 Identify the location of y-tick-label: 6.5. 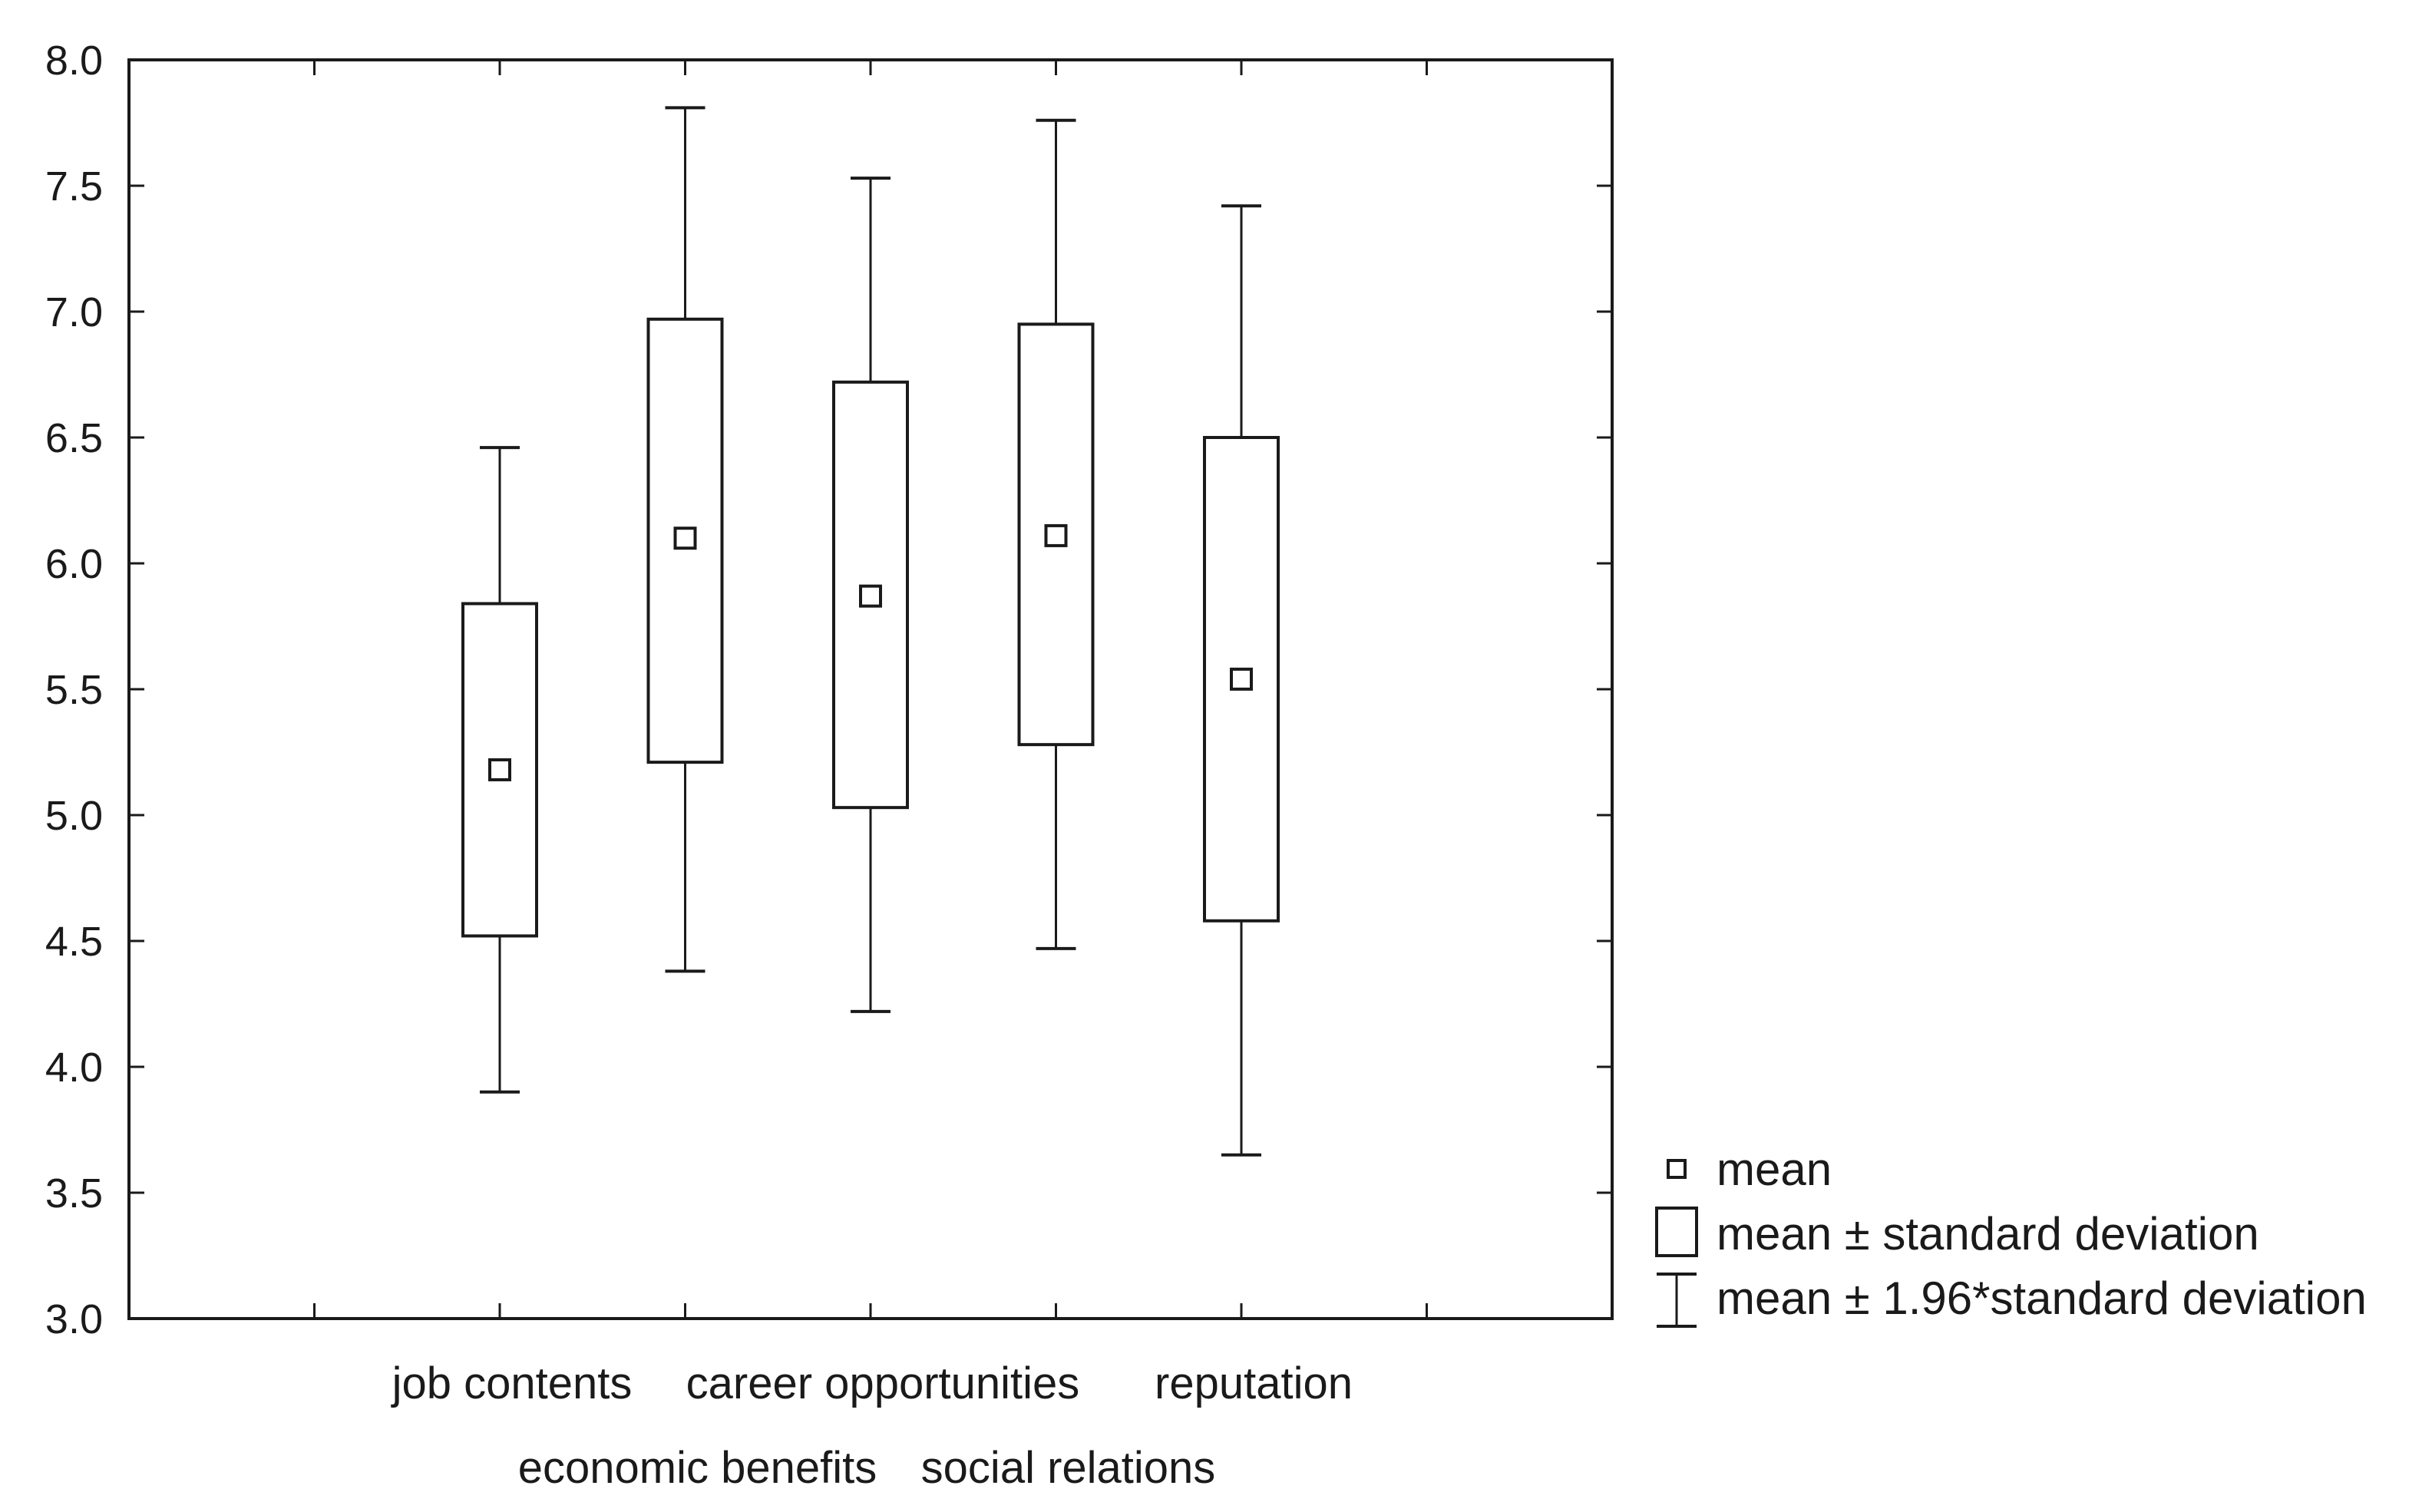
(74, 438).